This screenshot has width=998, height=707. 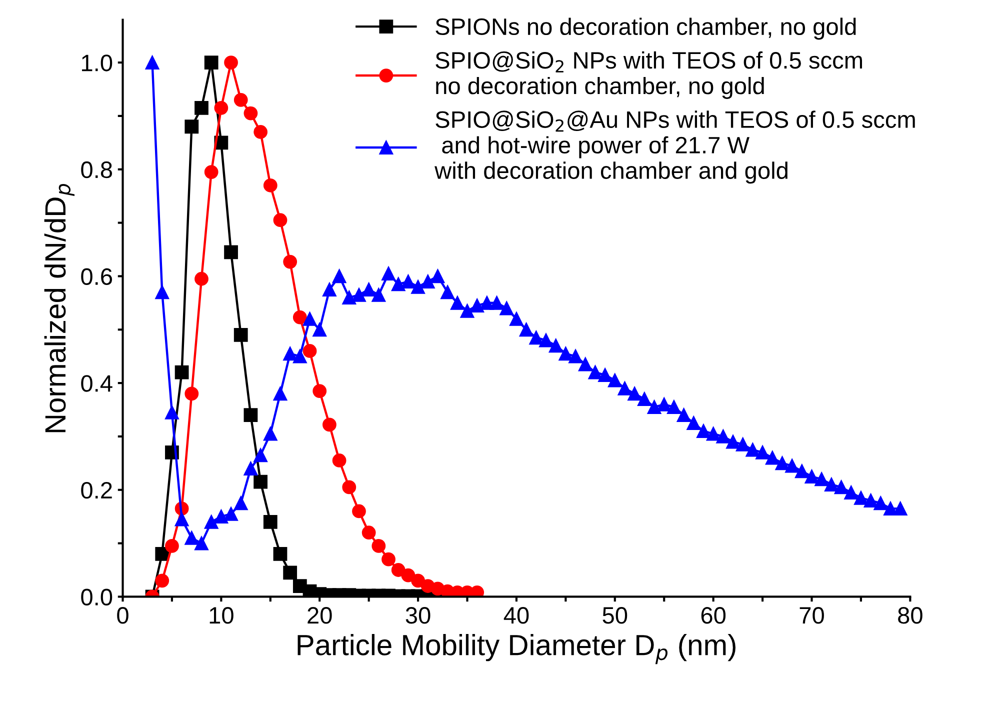 What do you see at coordinates (649, 75) in the screenshot?
I see `legend-label: SPIO@SiO$_{2}$ NPs with TEOS of 0.5 sccm no decoration chamber, no gold` at bounding box center [649, 75].